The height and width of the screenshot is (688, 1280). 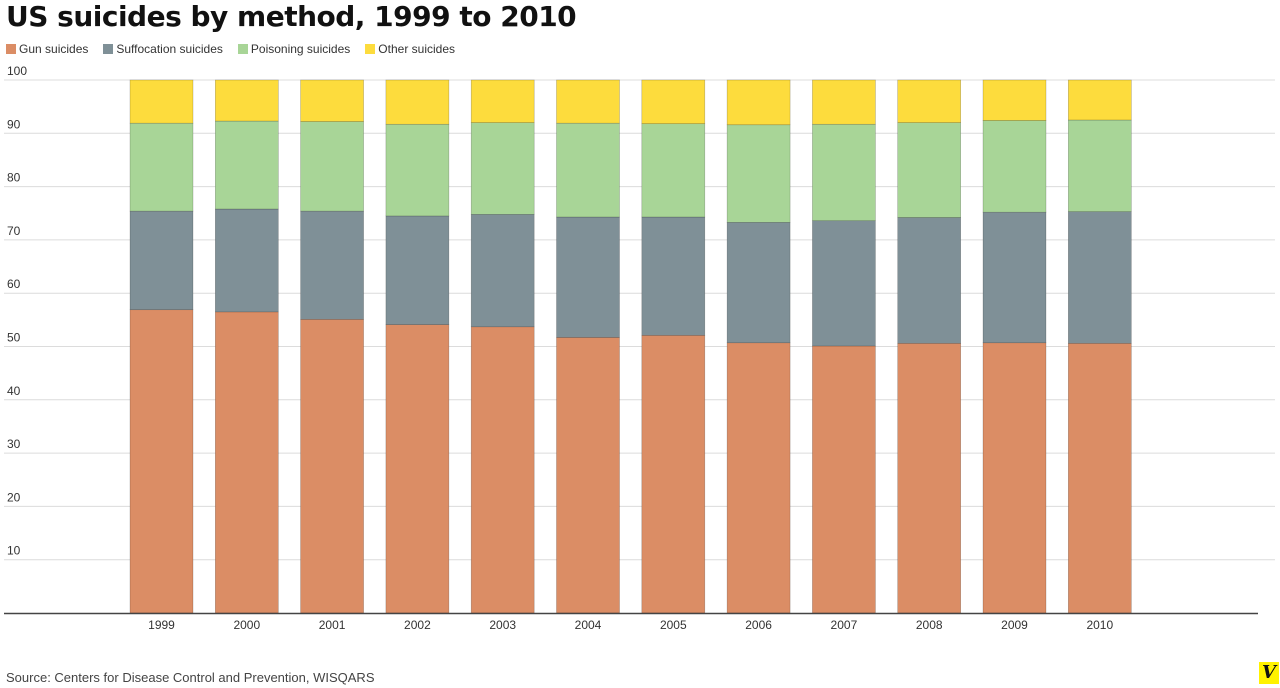 What do you see at coordinates (588, 625) in the screenshot?
I see `x-tick-label: 2004` at bounding box center [588, 625].